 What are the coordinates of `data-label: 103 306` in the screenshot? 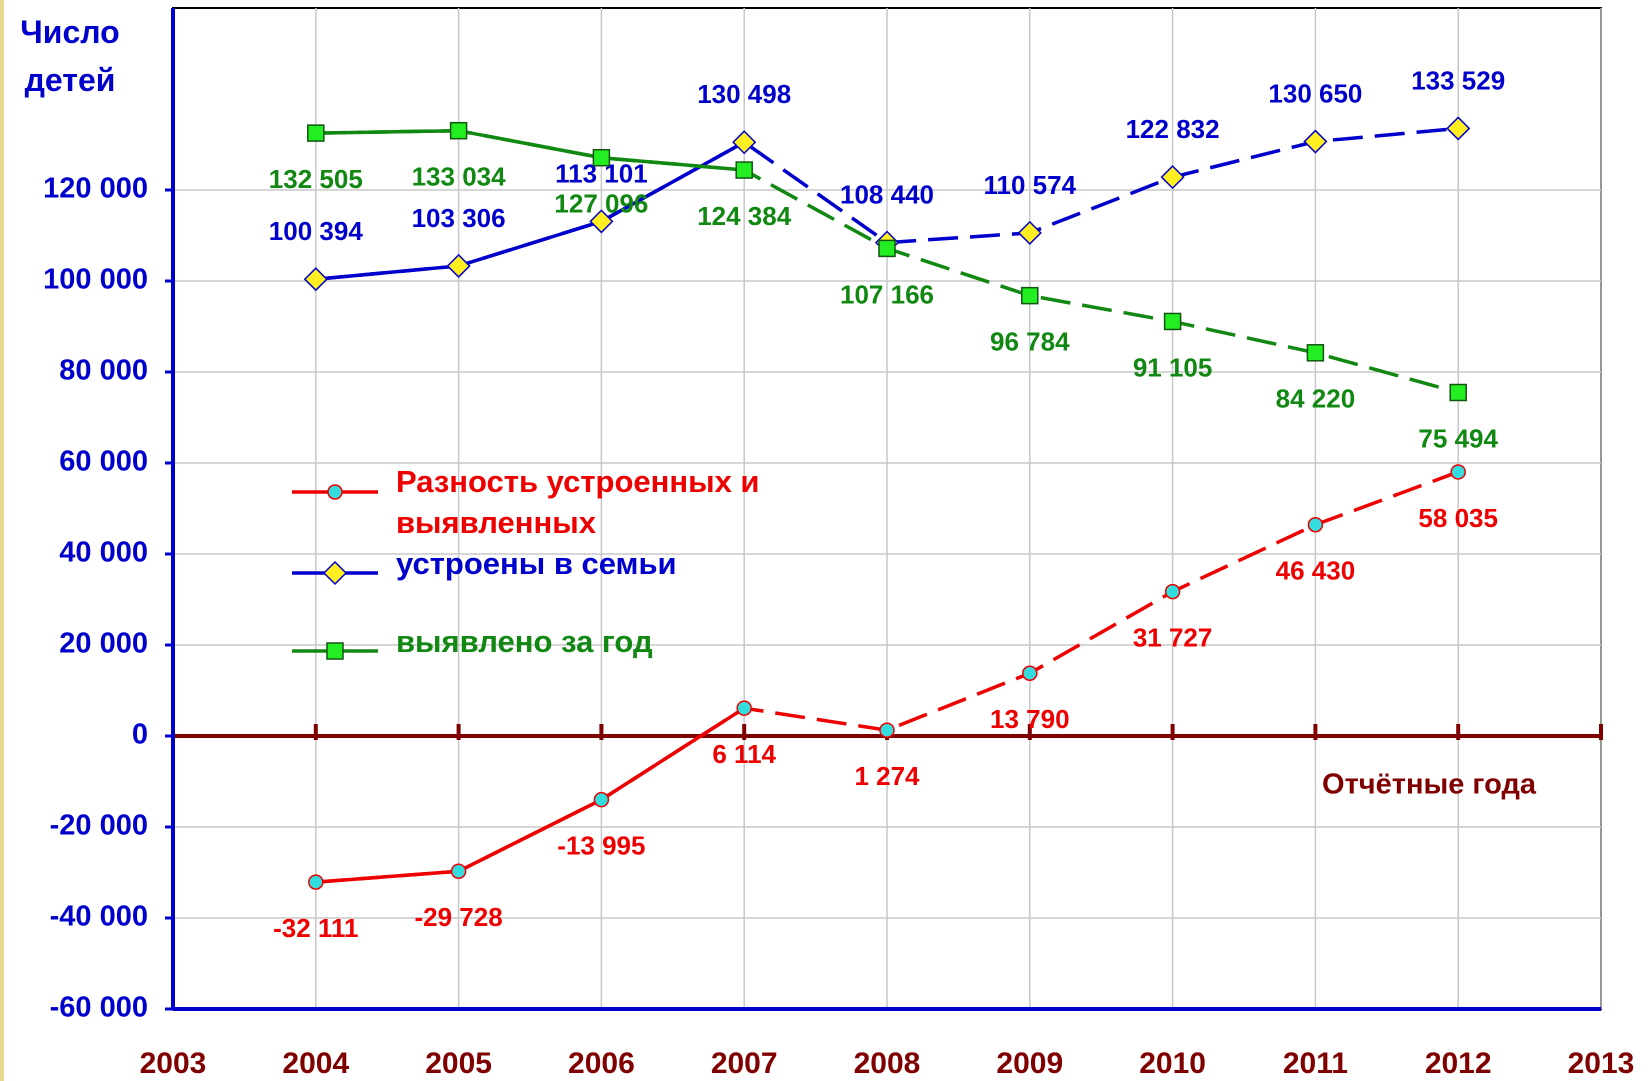 It's located at (459, 218).